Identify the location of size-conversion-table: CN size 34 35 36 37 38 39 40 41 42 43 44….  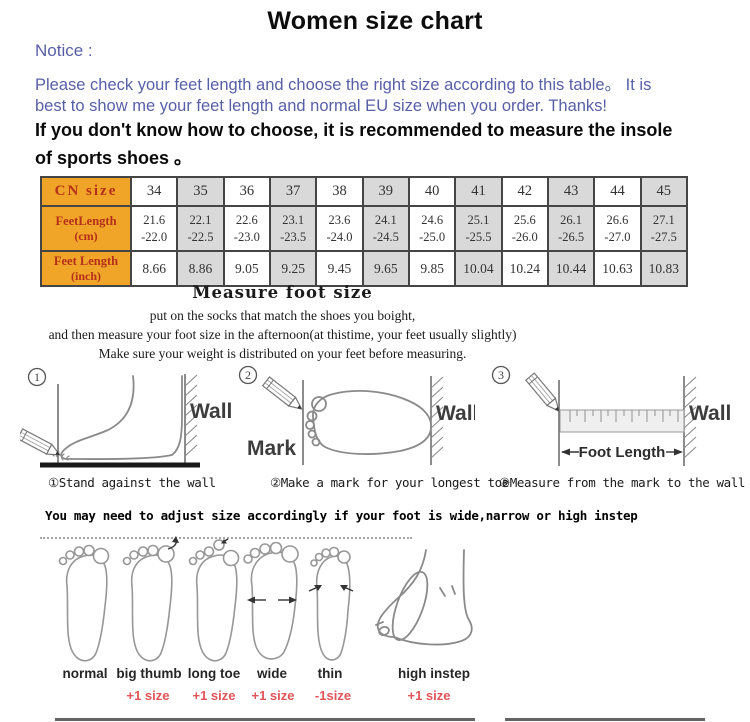
(364, 231).